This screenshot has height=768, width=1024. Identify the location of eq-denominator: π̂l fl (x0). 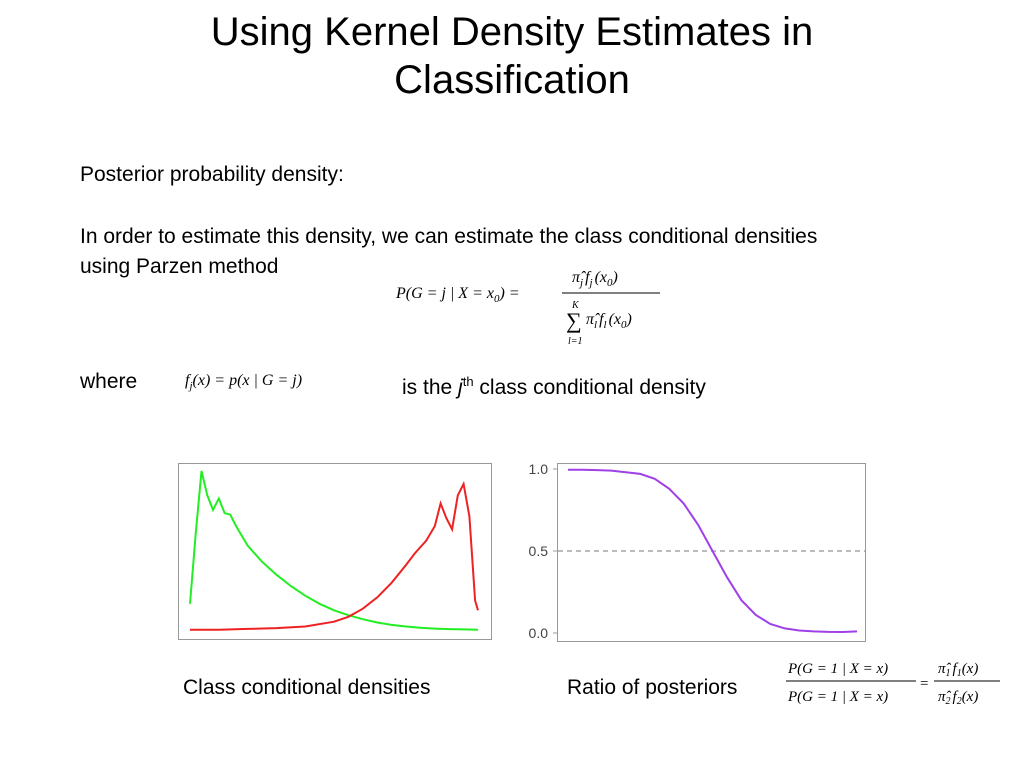
(609, 321).